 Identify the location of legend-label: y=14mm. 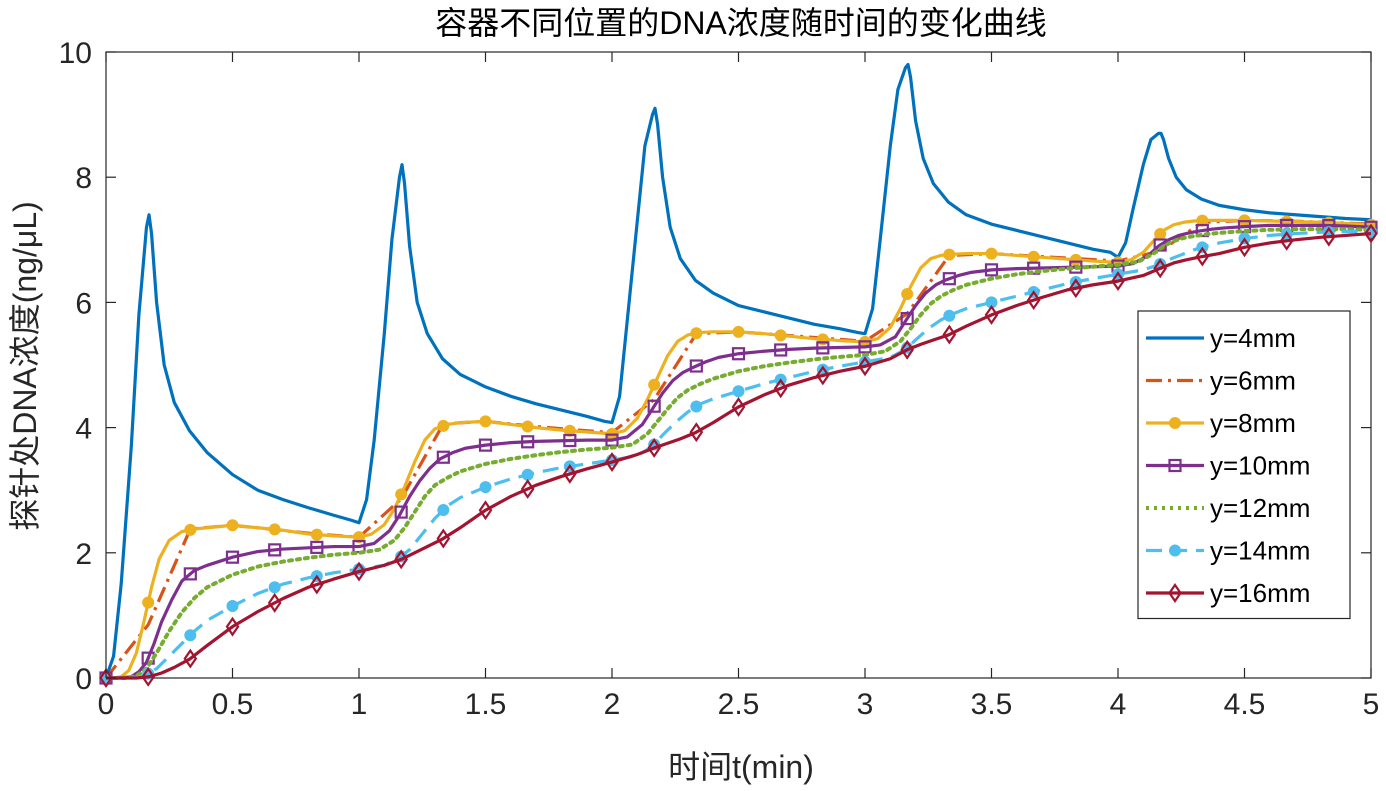
(1260, 551).